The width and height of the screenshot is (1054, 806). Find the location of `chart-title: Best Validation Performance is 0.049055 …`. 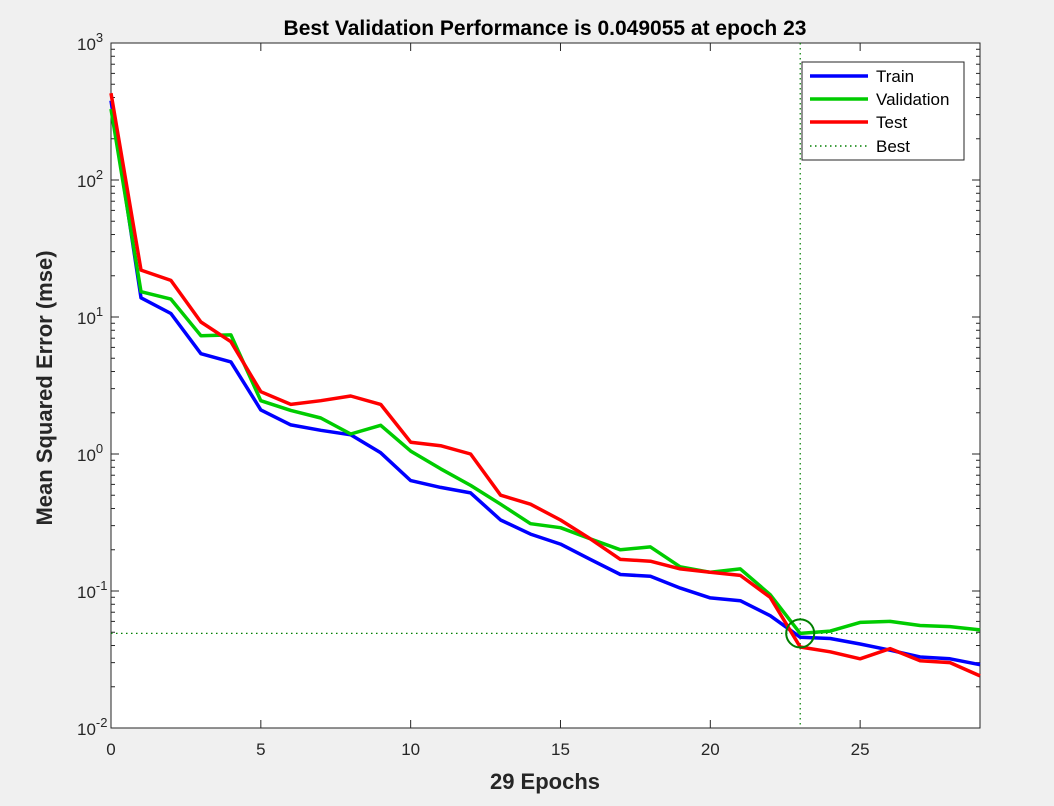

chart-title: Best Validation Performance is 0.049055 … is located at coordinates (545, 28).